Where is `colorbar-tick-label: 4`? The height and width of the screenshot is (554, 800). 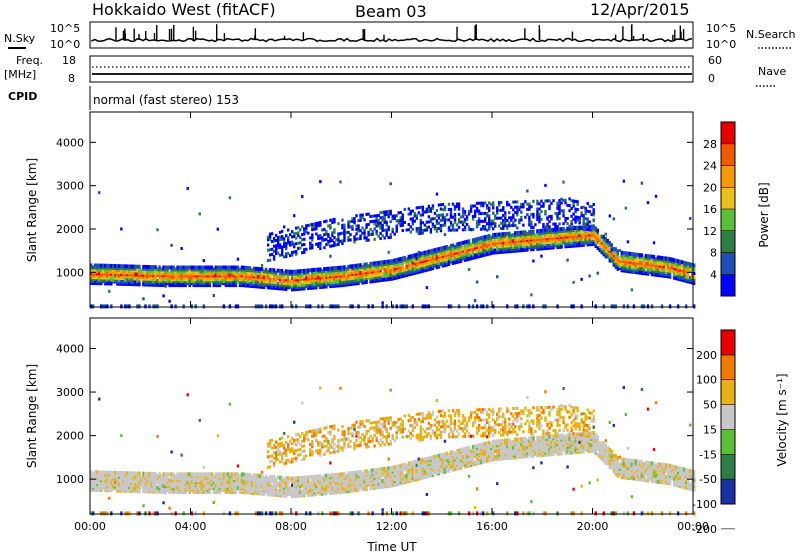 colorbar-tick-label: 4 is located at coordinates (713, 274).